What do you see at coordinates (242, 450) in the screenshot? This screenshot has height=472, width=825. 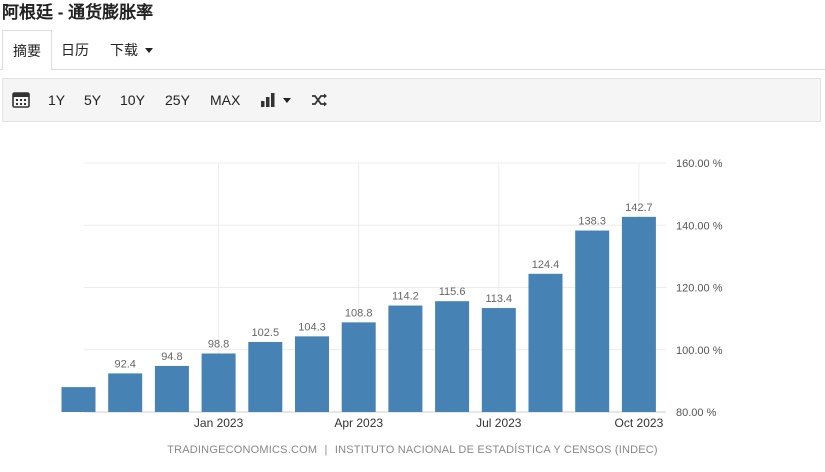 I see `source-site: TRADINGECONOMICS.COM` at bounding box center [242, 450].